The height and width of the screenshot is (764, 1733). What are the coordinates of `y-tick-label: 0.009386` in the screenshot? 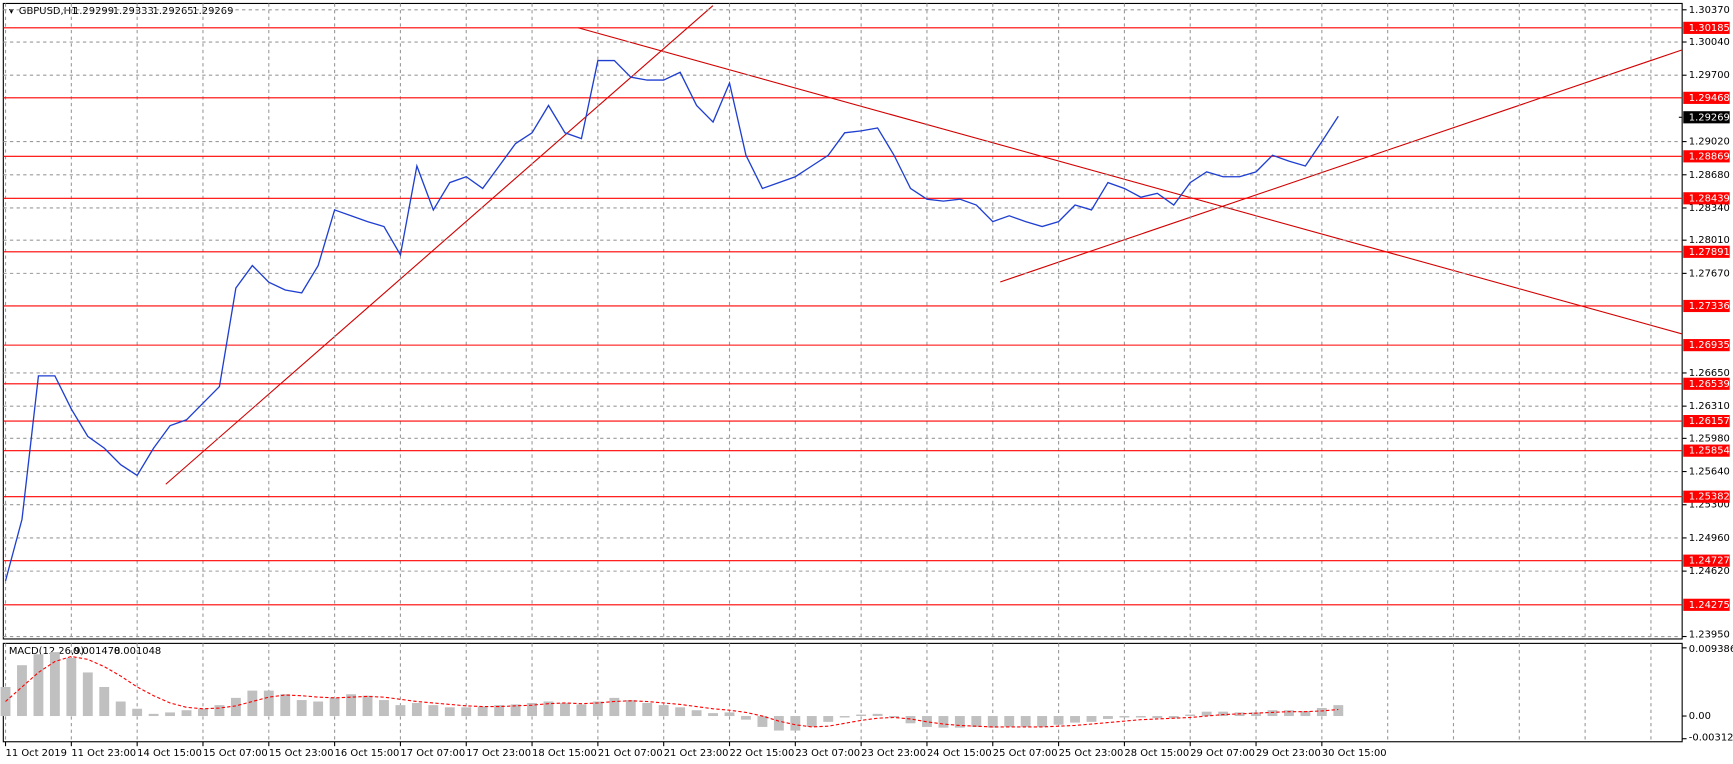 It's located at (1711, 649).